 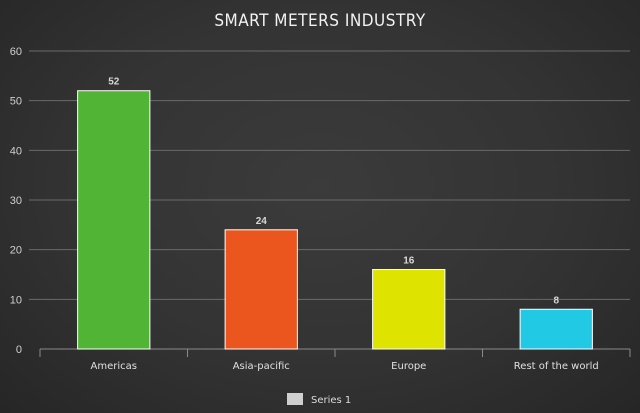 What do you see at coordinates (262, 221) in the screenshot?
I see `data-label: 24` at bounding box center [262, 221].